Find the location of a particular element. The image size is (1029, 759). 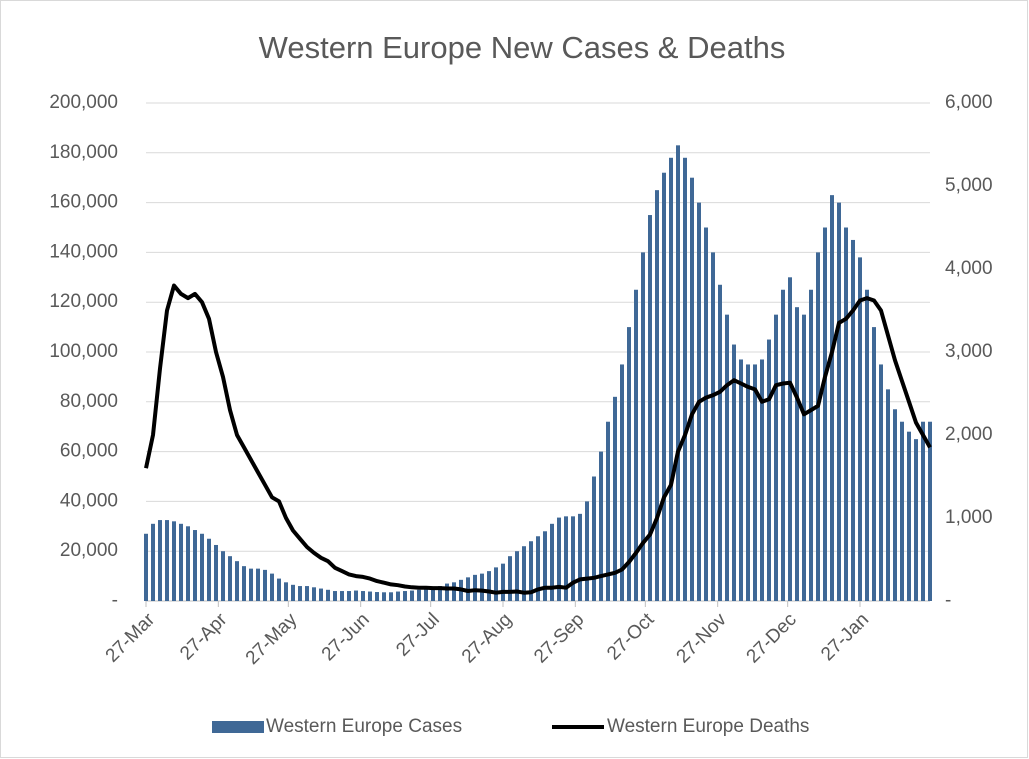

y-tick-label: 60,000 is located at coordinates (89, 451).